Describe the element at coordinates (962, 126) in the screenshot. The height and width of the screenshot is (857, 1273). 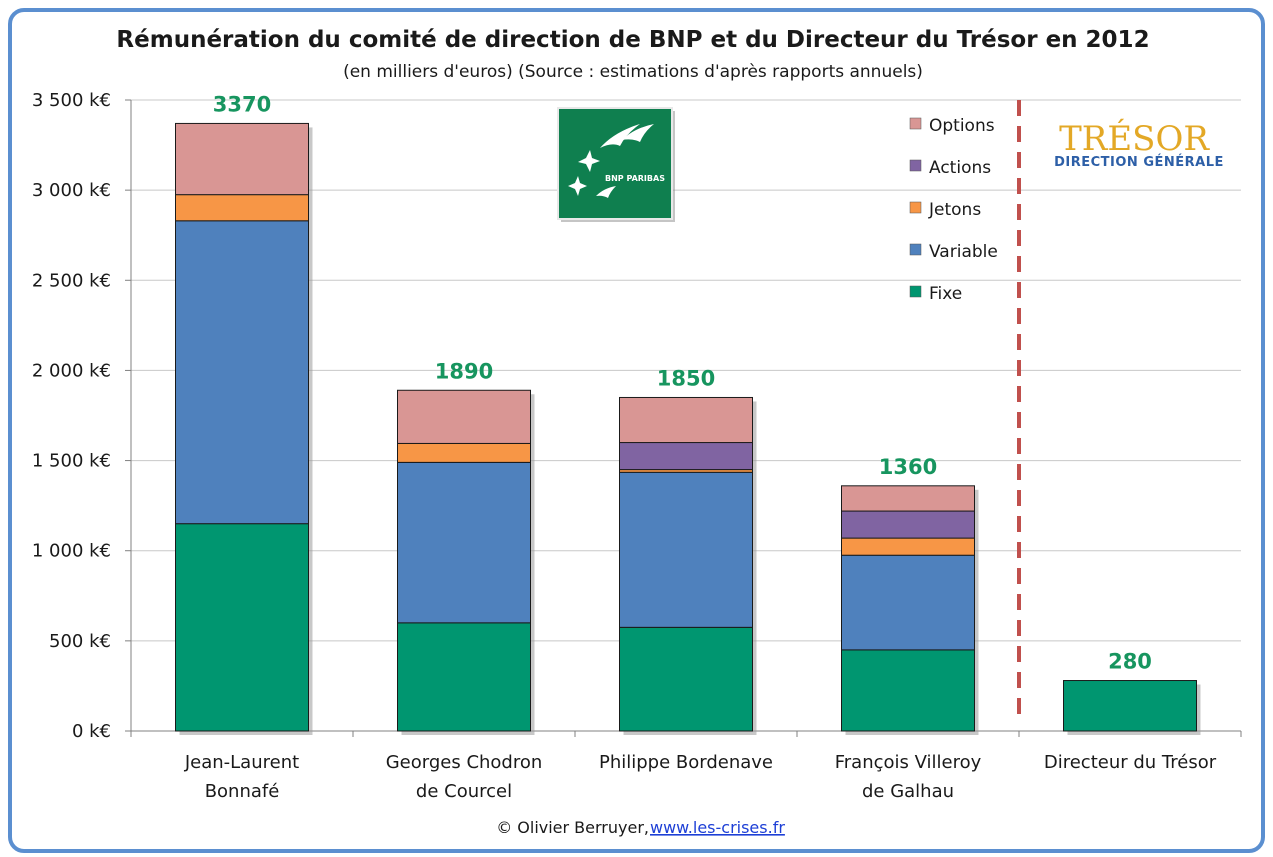
I see `legend-label: Options` at that location.